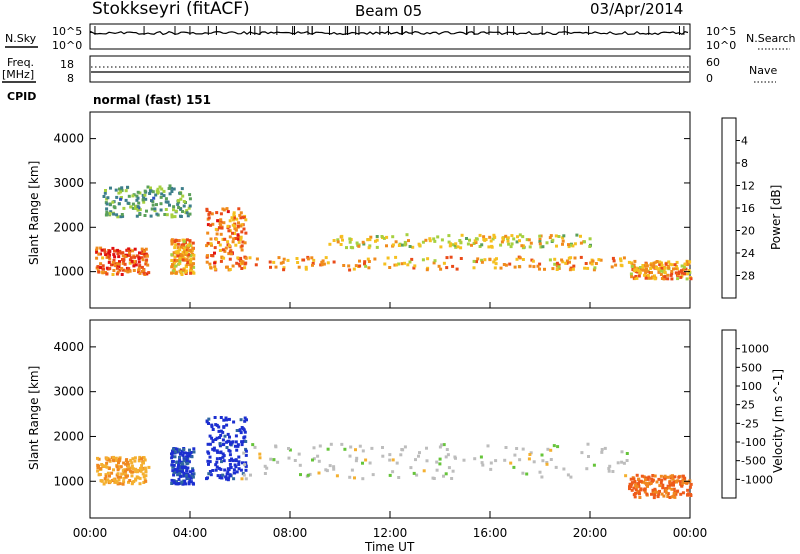  I want to click on power-ytick-label: 2000, so click(68, 227).